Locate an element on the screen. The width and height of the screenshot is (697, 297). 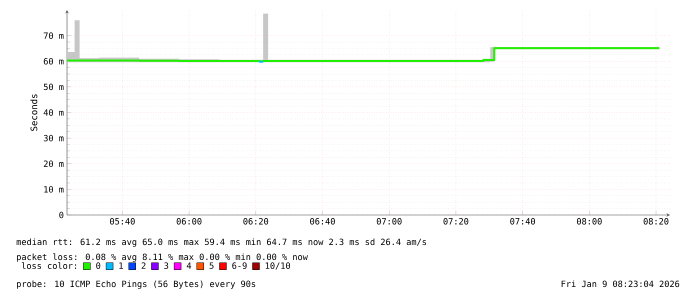
y-tick-label: 0 is located at coordinates (61, 215).